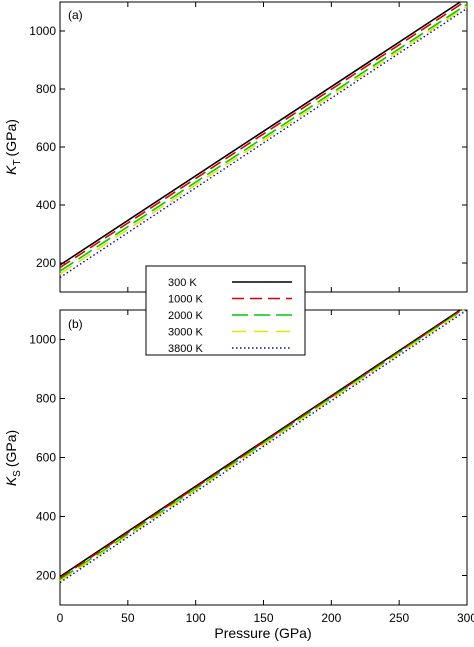  I want to click on x-tick-label: 300, so click(465, 618).